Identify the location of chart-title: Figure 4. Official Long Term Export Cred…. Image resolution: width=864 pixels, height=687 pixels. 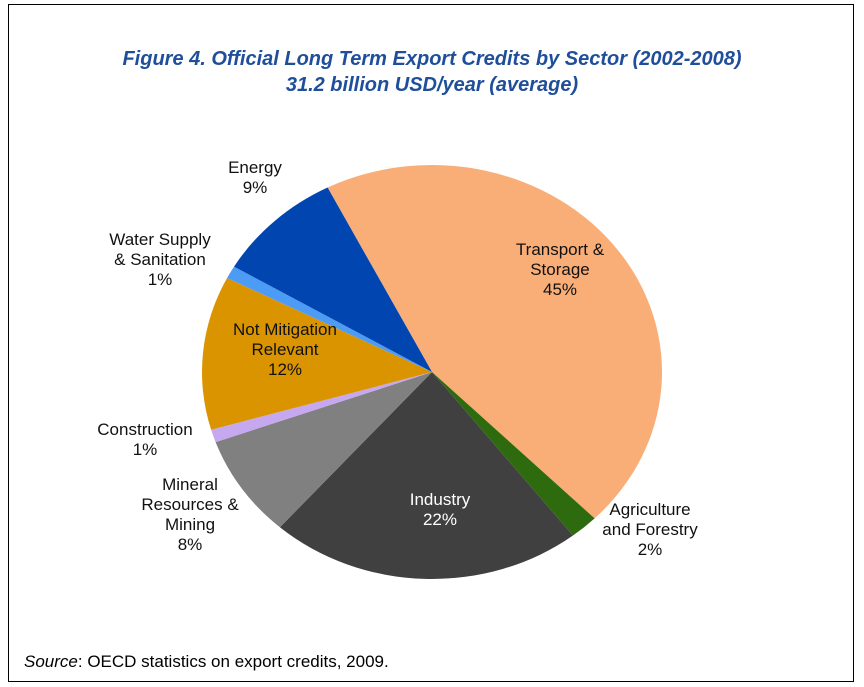
(432, 59).